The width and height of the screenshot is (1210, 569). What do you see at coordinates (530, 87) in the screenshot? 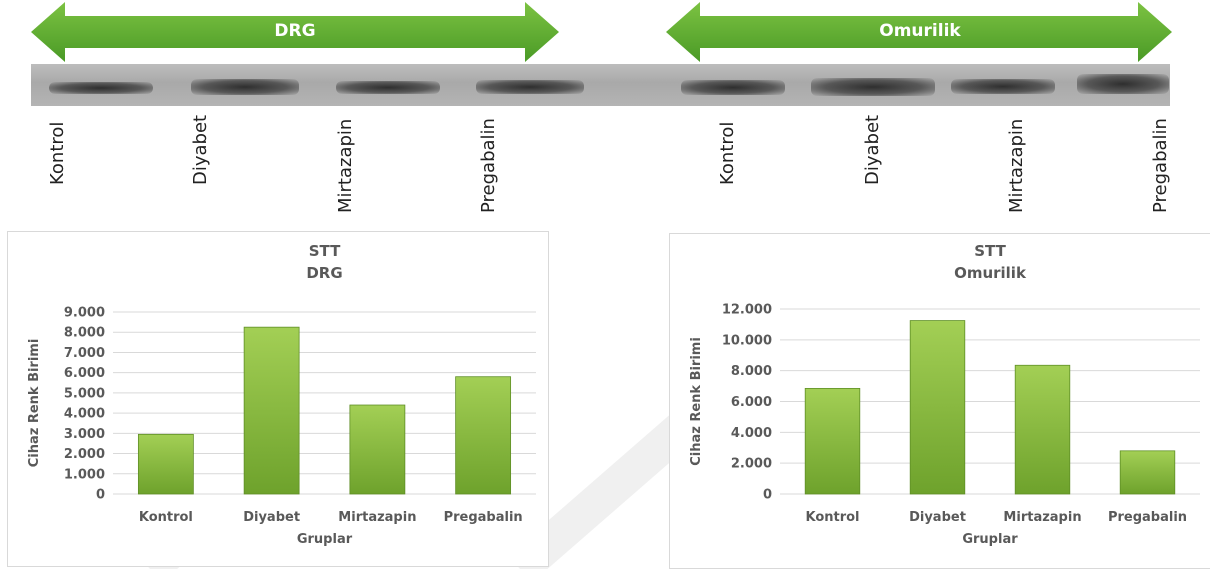
I see `band-drg-pregabalin` at bounding box center [530, 87].